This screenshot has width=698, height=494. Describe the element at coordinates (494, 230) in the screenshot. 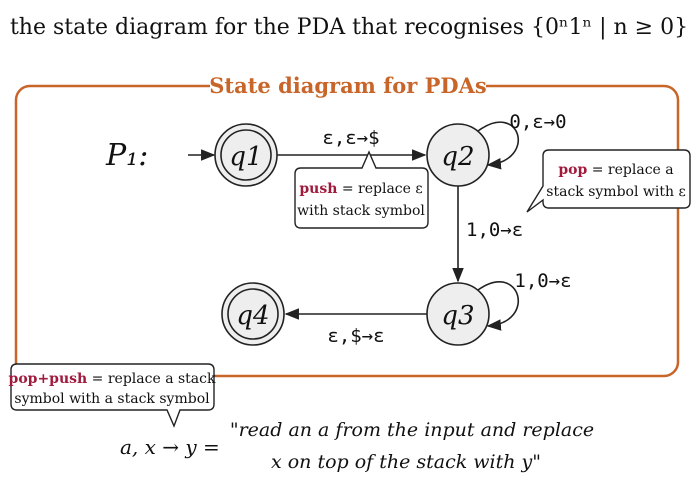

I see `transition-q2-q3-label: 1,0→ε` at that location.